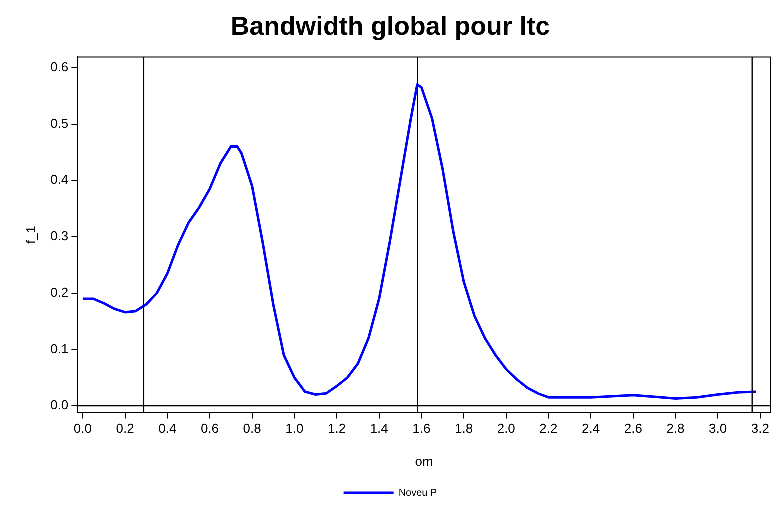 The height and width of the screenshot is (508, 779). I want to click on y-tick-label: 0.4, so click(59, 180).